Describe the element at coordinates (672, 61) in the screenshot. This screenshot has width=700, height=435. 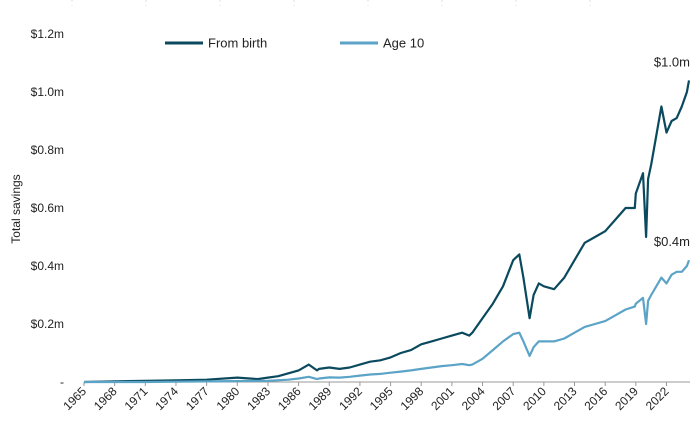
I see `series-end-label: $1.0m` at that location.